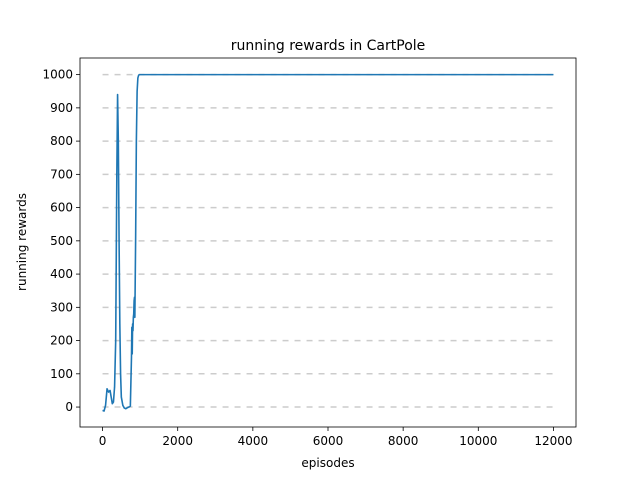 The width and height of the screenshot is (640, 484). What do you see at coordinates (61, 341) in the screenshot?
I see `y-tick-label: 200` at bounding box center [61, 341].